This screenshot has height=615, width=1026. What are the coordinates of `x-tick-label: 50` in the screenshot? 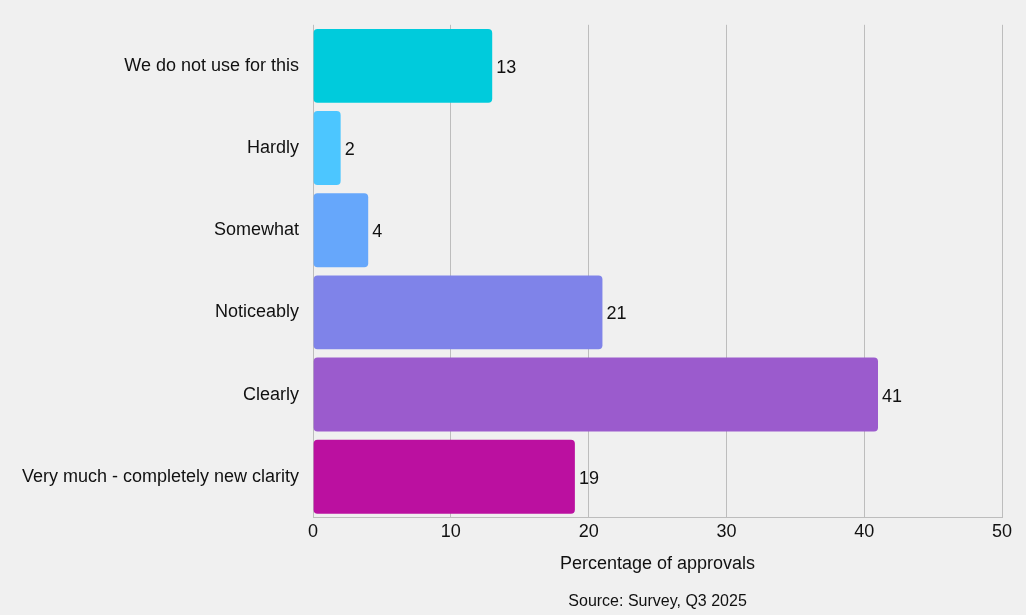 It's located at (1002, 530).